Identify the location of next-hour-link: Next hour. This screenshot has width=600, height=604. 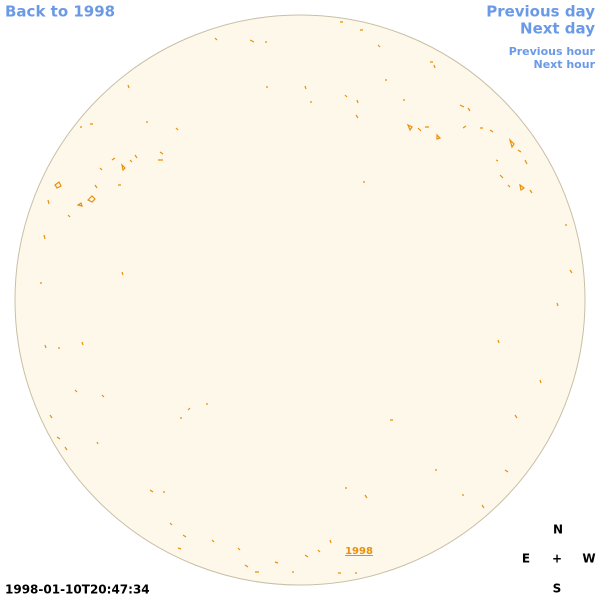
(565, 64).